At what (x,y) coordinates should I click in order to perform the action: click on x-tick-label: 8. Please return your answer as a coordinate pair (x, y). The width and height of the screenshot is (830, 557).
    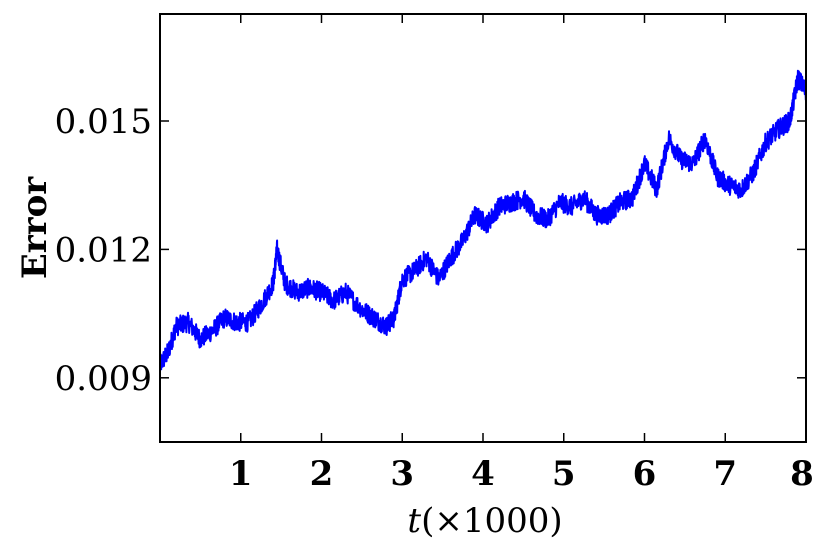
    Looking at the image, I should click on (802, 474).